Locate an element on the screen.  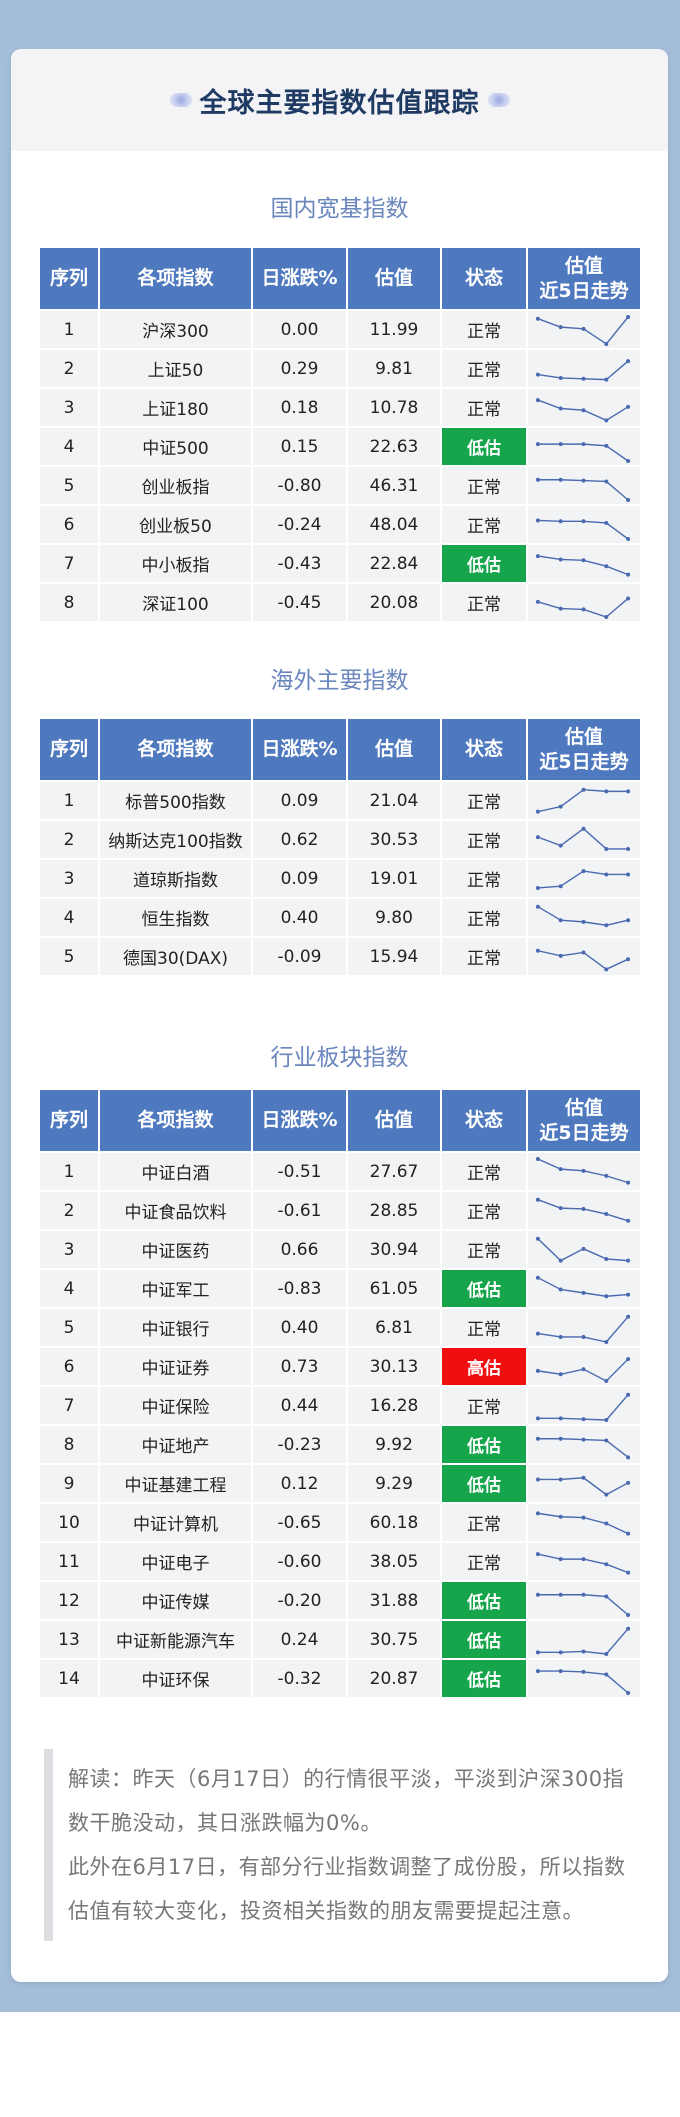
row-daily-change: 0.09 is located at coordinates (300, 801).